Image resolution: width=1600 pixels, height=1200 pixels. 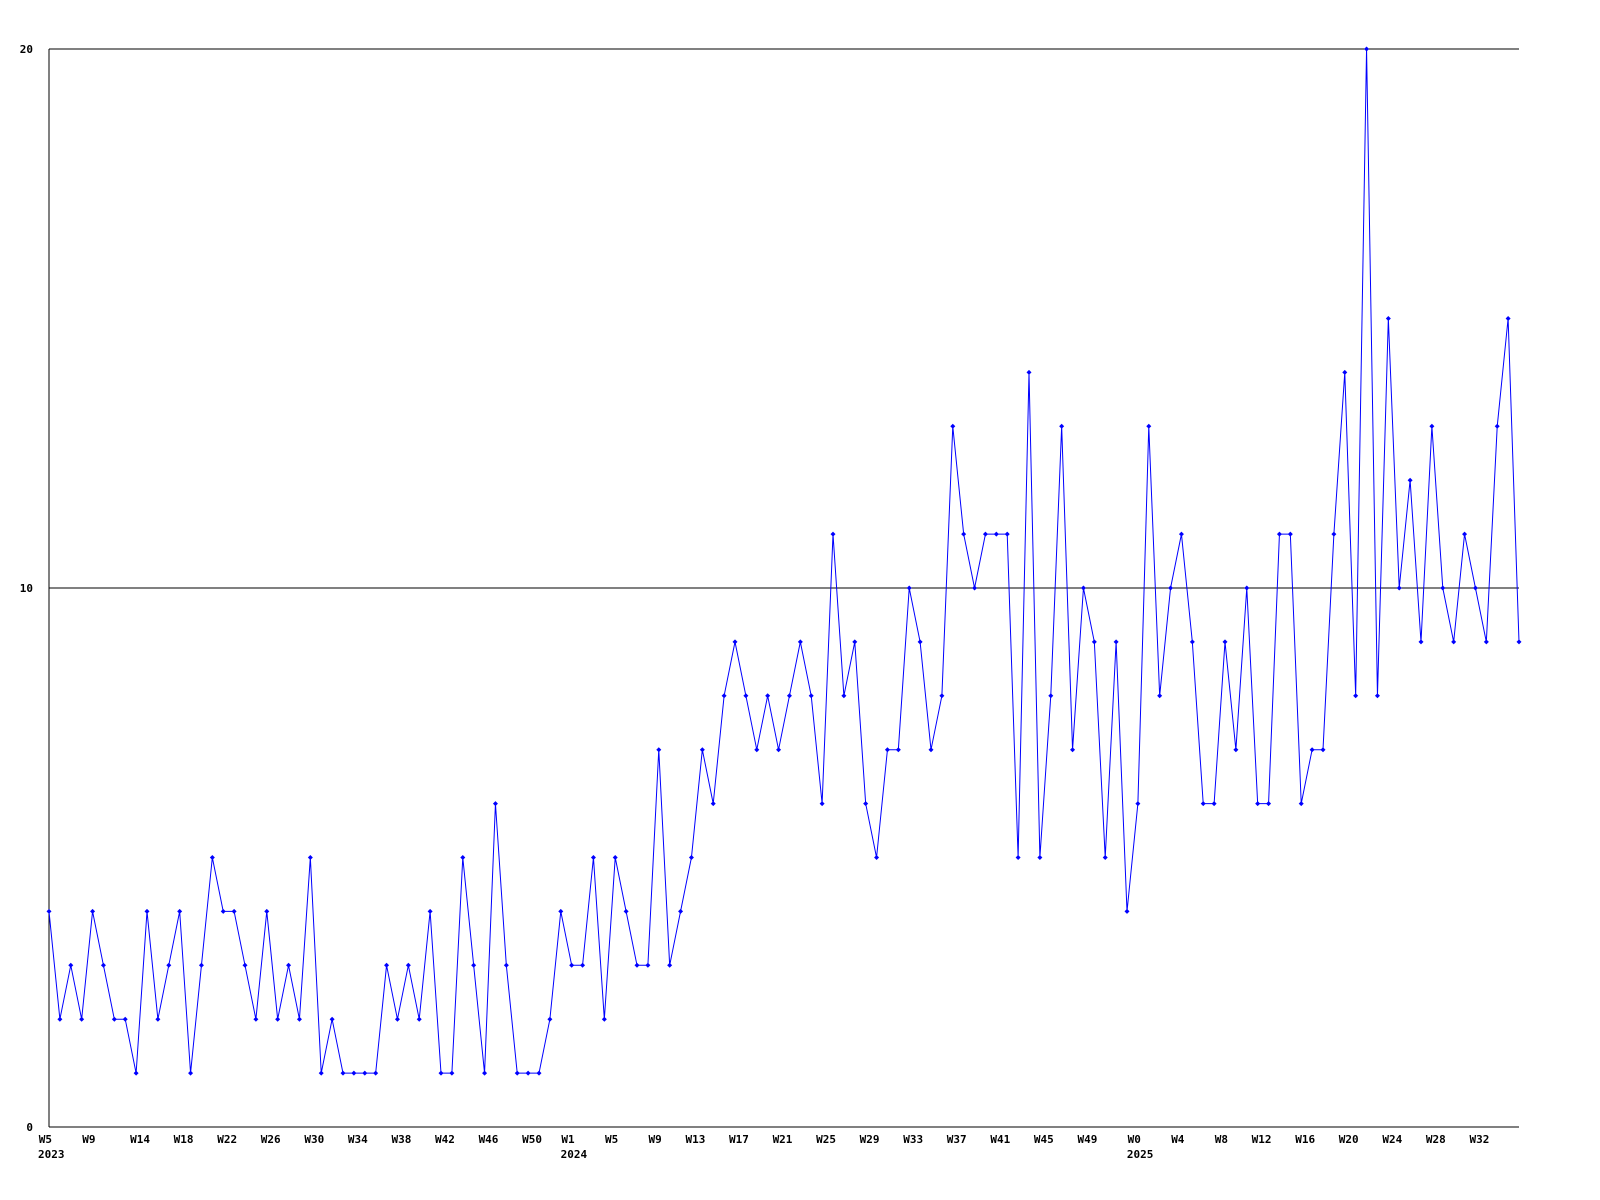 What do you see at coordinates (45, 1139) in the screenshot?
I see `x-tick-label: W5` at bounding box center [45, 1139].